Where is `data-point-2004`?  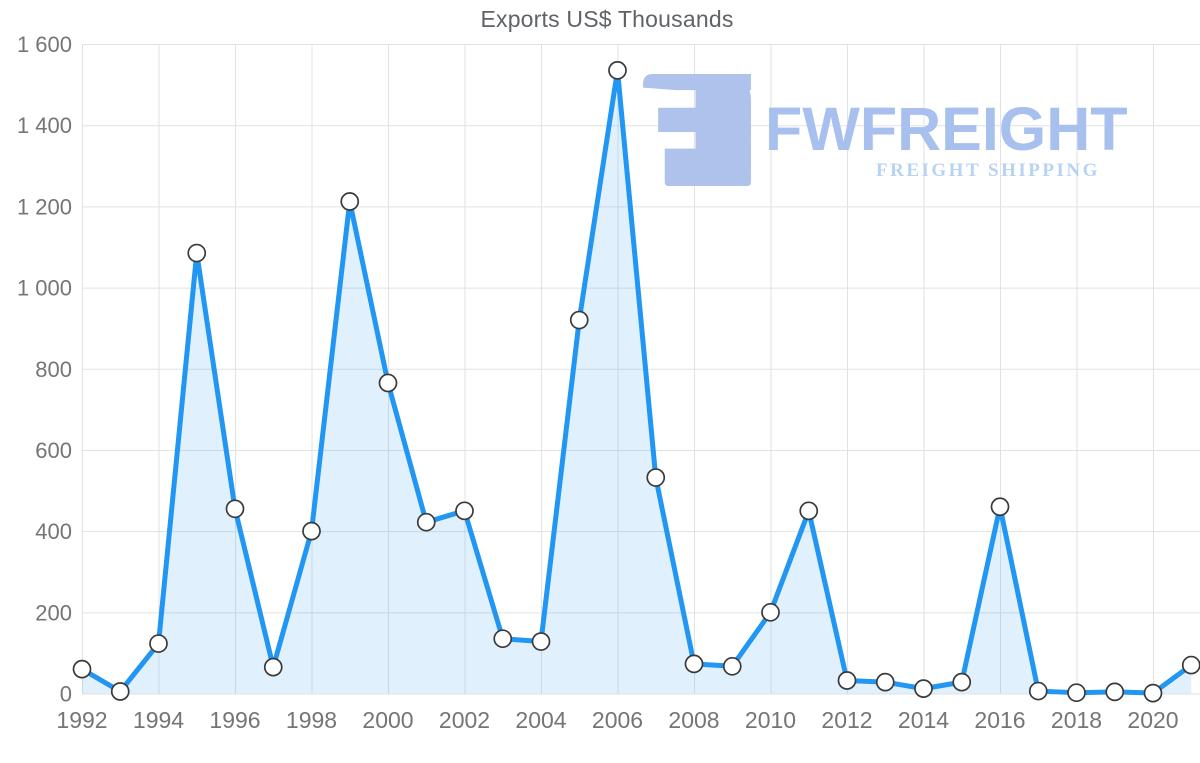
data-point-2004 is located at coordinates (541, 641).